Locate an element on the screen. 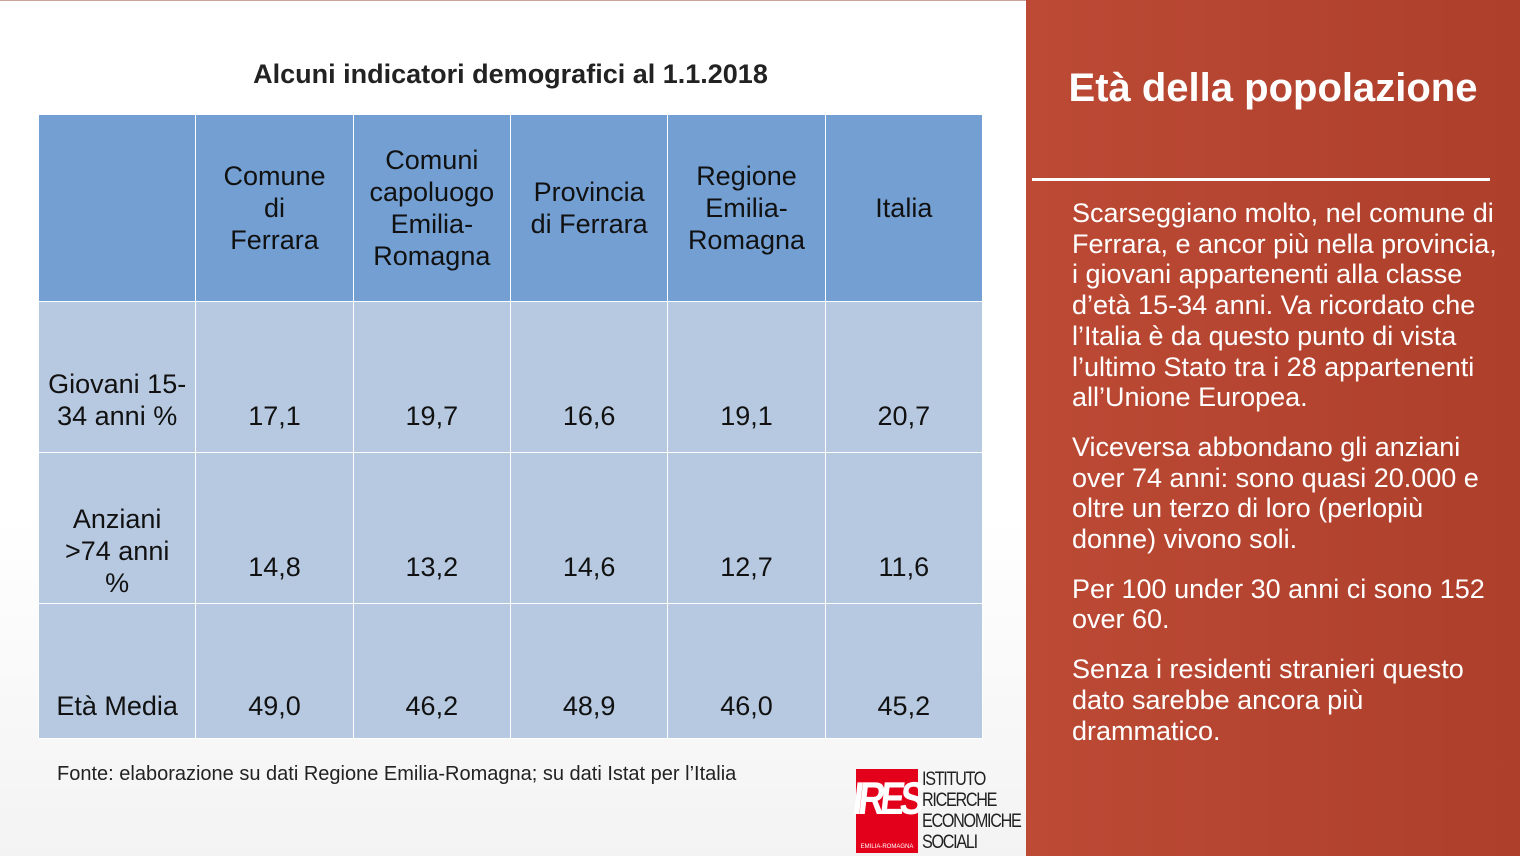 The height and width of the screenshot is (856, 1520). header-cell: Regione Emilia-Romagna is located at coordinates (746, 208).